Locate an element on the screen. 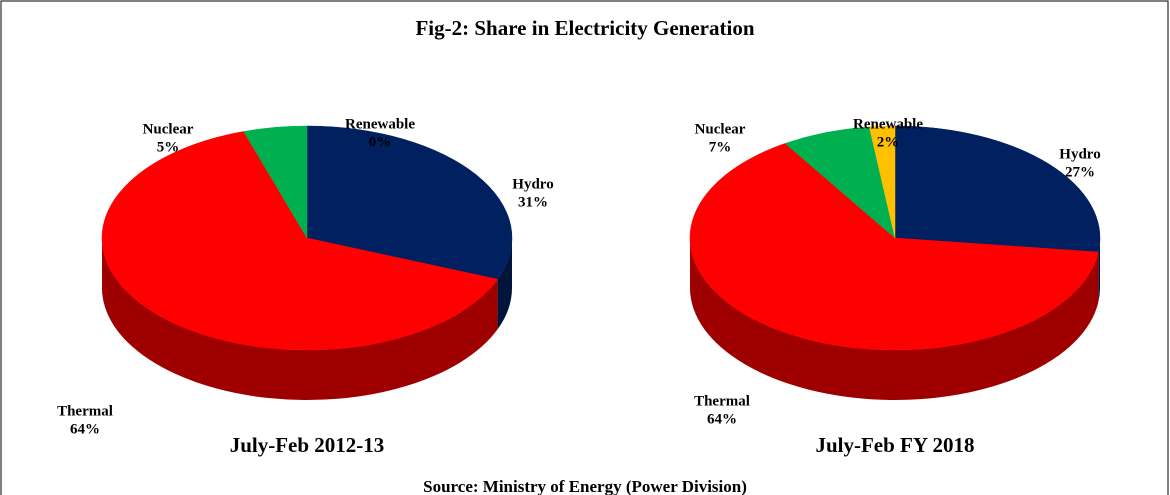  slice-label-value: 5% is located at coordinates (168, 147).